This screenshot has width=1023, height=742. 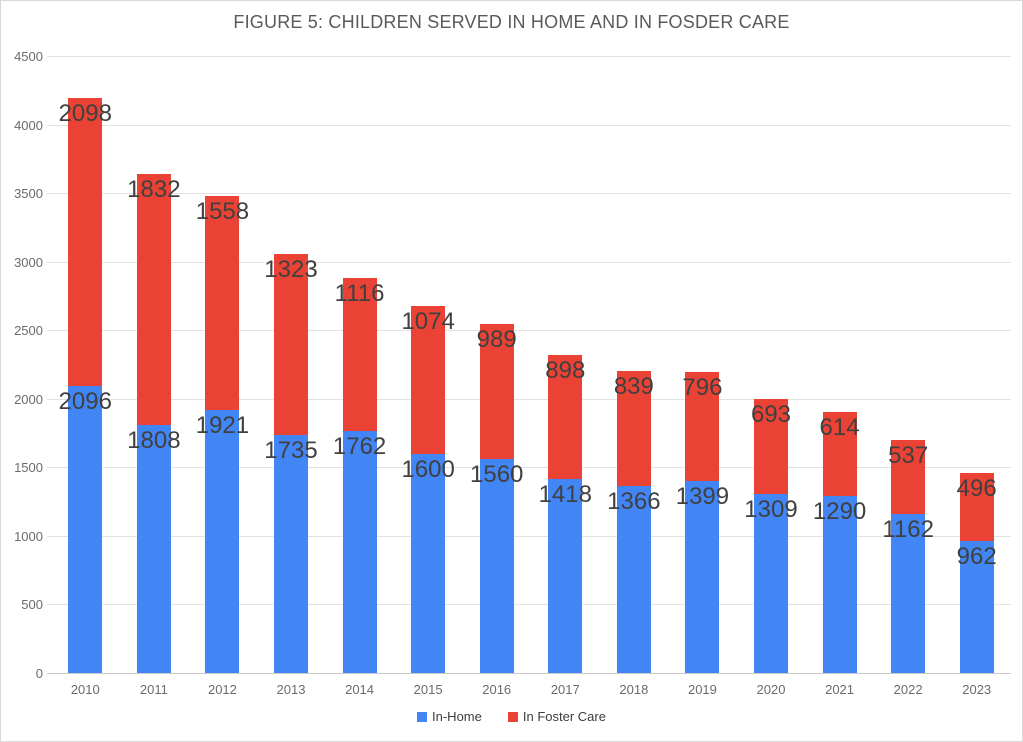 I want to click on bar-value-label-in-home-2017: 1418, so click(x=565, y=494).